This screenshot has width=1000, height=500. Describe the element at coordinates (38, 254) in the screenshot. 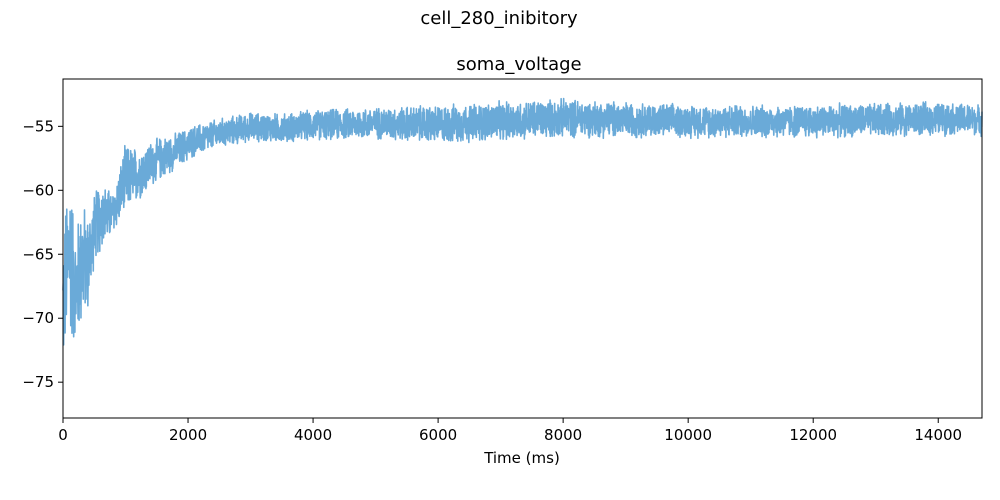

I see `y-tick-label: −65` at that location.